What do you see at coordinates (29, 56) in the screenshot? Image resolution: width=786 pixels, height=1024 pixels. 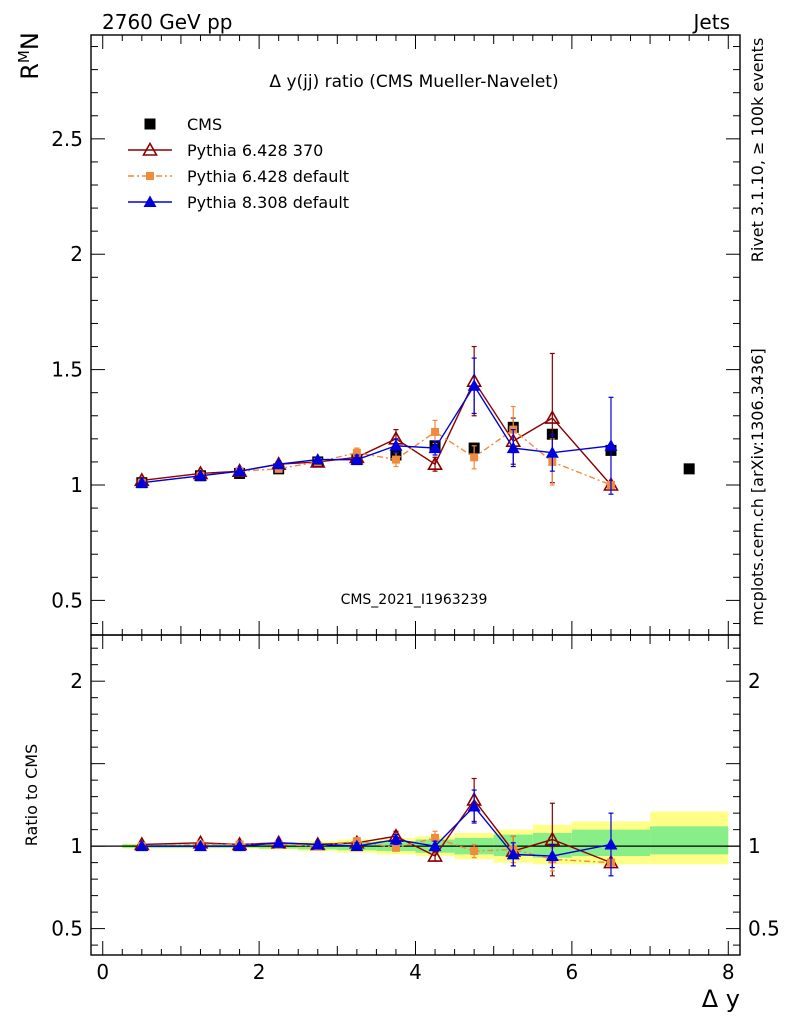 I see `main-y-axis-label: RMN` at bounding box center [29, 56].